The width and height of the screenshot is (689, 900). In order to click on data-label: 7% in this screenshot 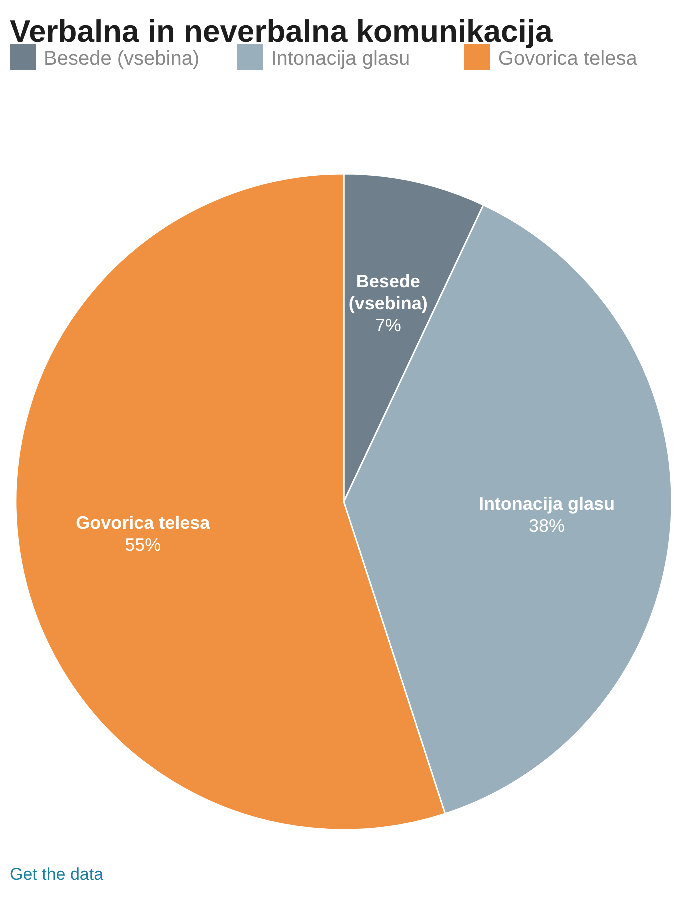, I will do `click(388, 326)`.